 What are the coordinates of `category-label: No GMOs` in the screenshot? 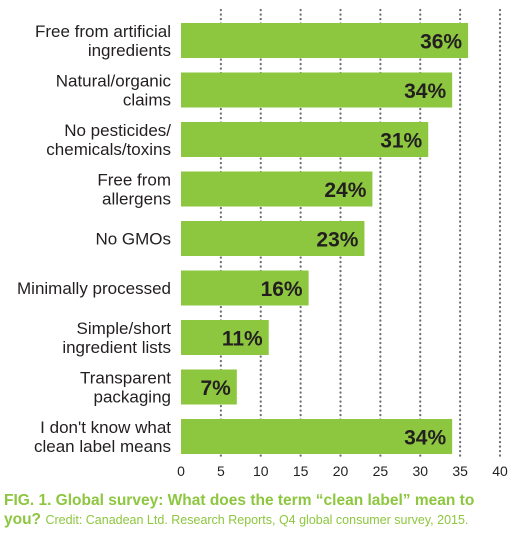 It's located at (133, 239).